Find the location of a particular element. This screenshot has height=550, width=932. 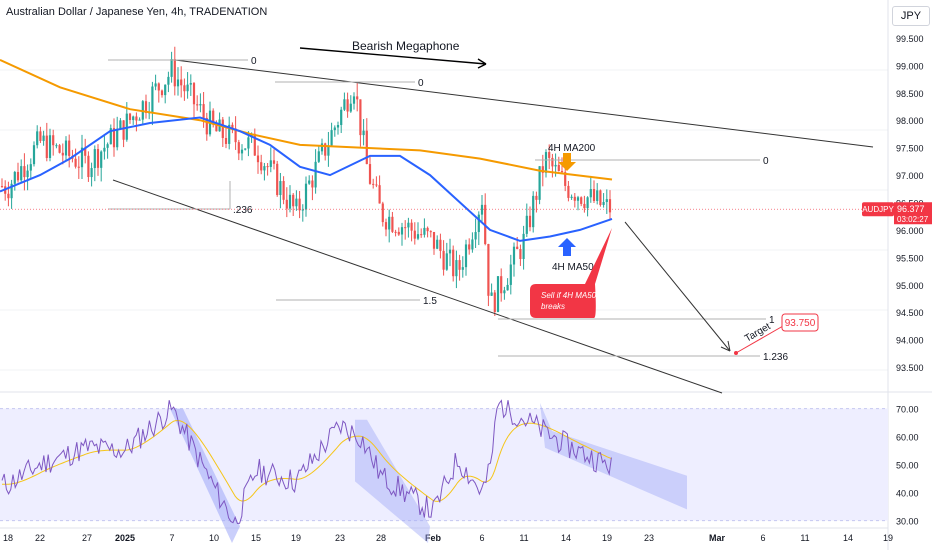

rsi-tick-label: 70.00 is located at coordinates (907, 410).